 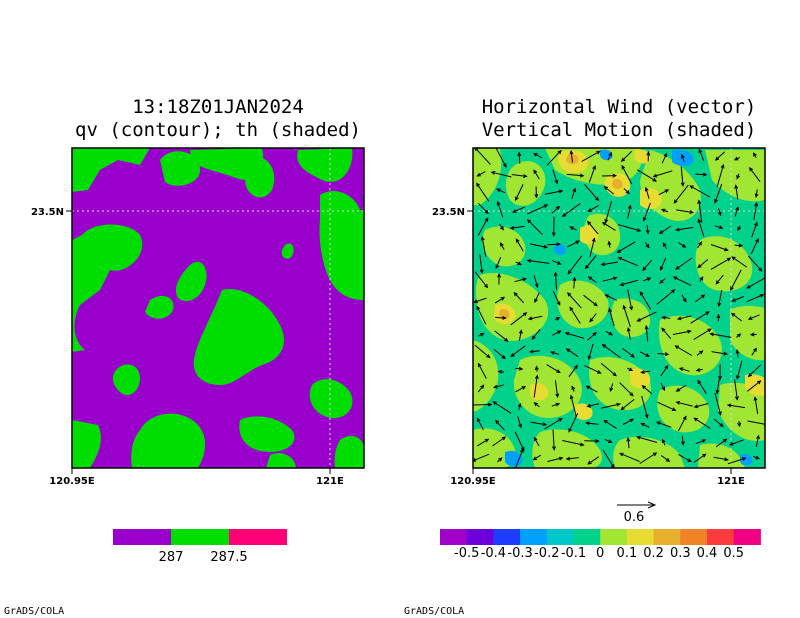 What do you see at coordinates (600, 553) in the screenshot?
I see `right-colorbar-label: 0` at bounding box center [600, 553].